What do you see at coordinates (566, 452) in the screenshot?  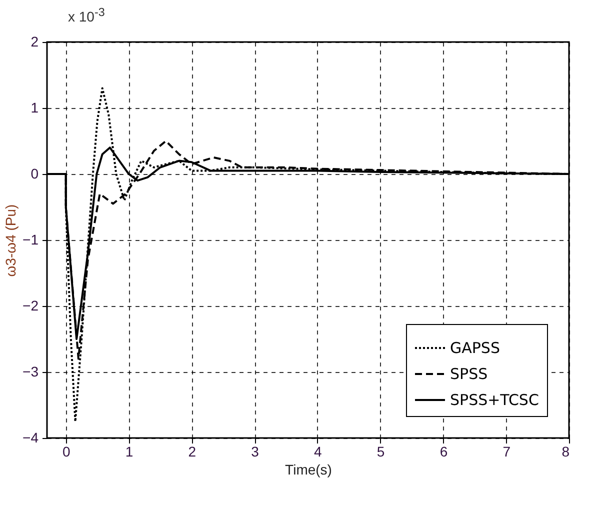 I see `x-tick-label: 8` at bounding box center [566, 452].